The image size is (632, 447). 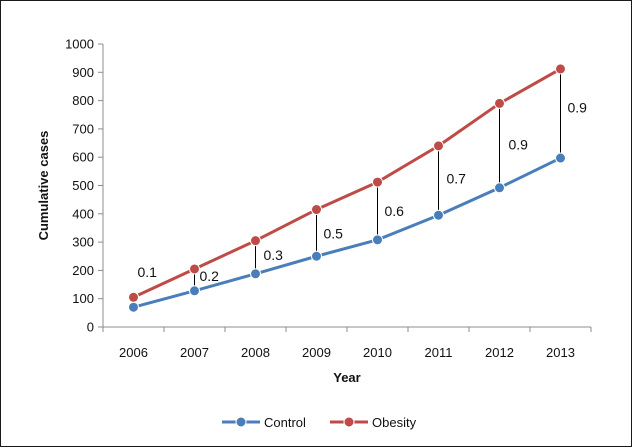 I want to click on x-axis-title: Year, so click(x=346, y=377).